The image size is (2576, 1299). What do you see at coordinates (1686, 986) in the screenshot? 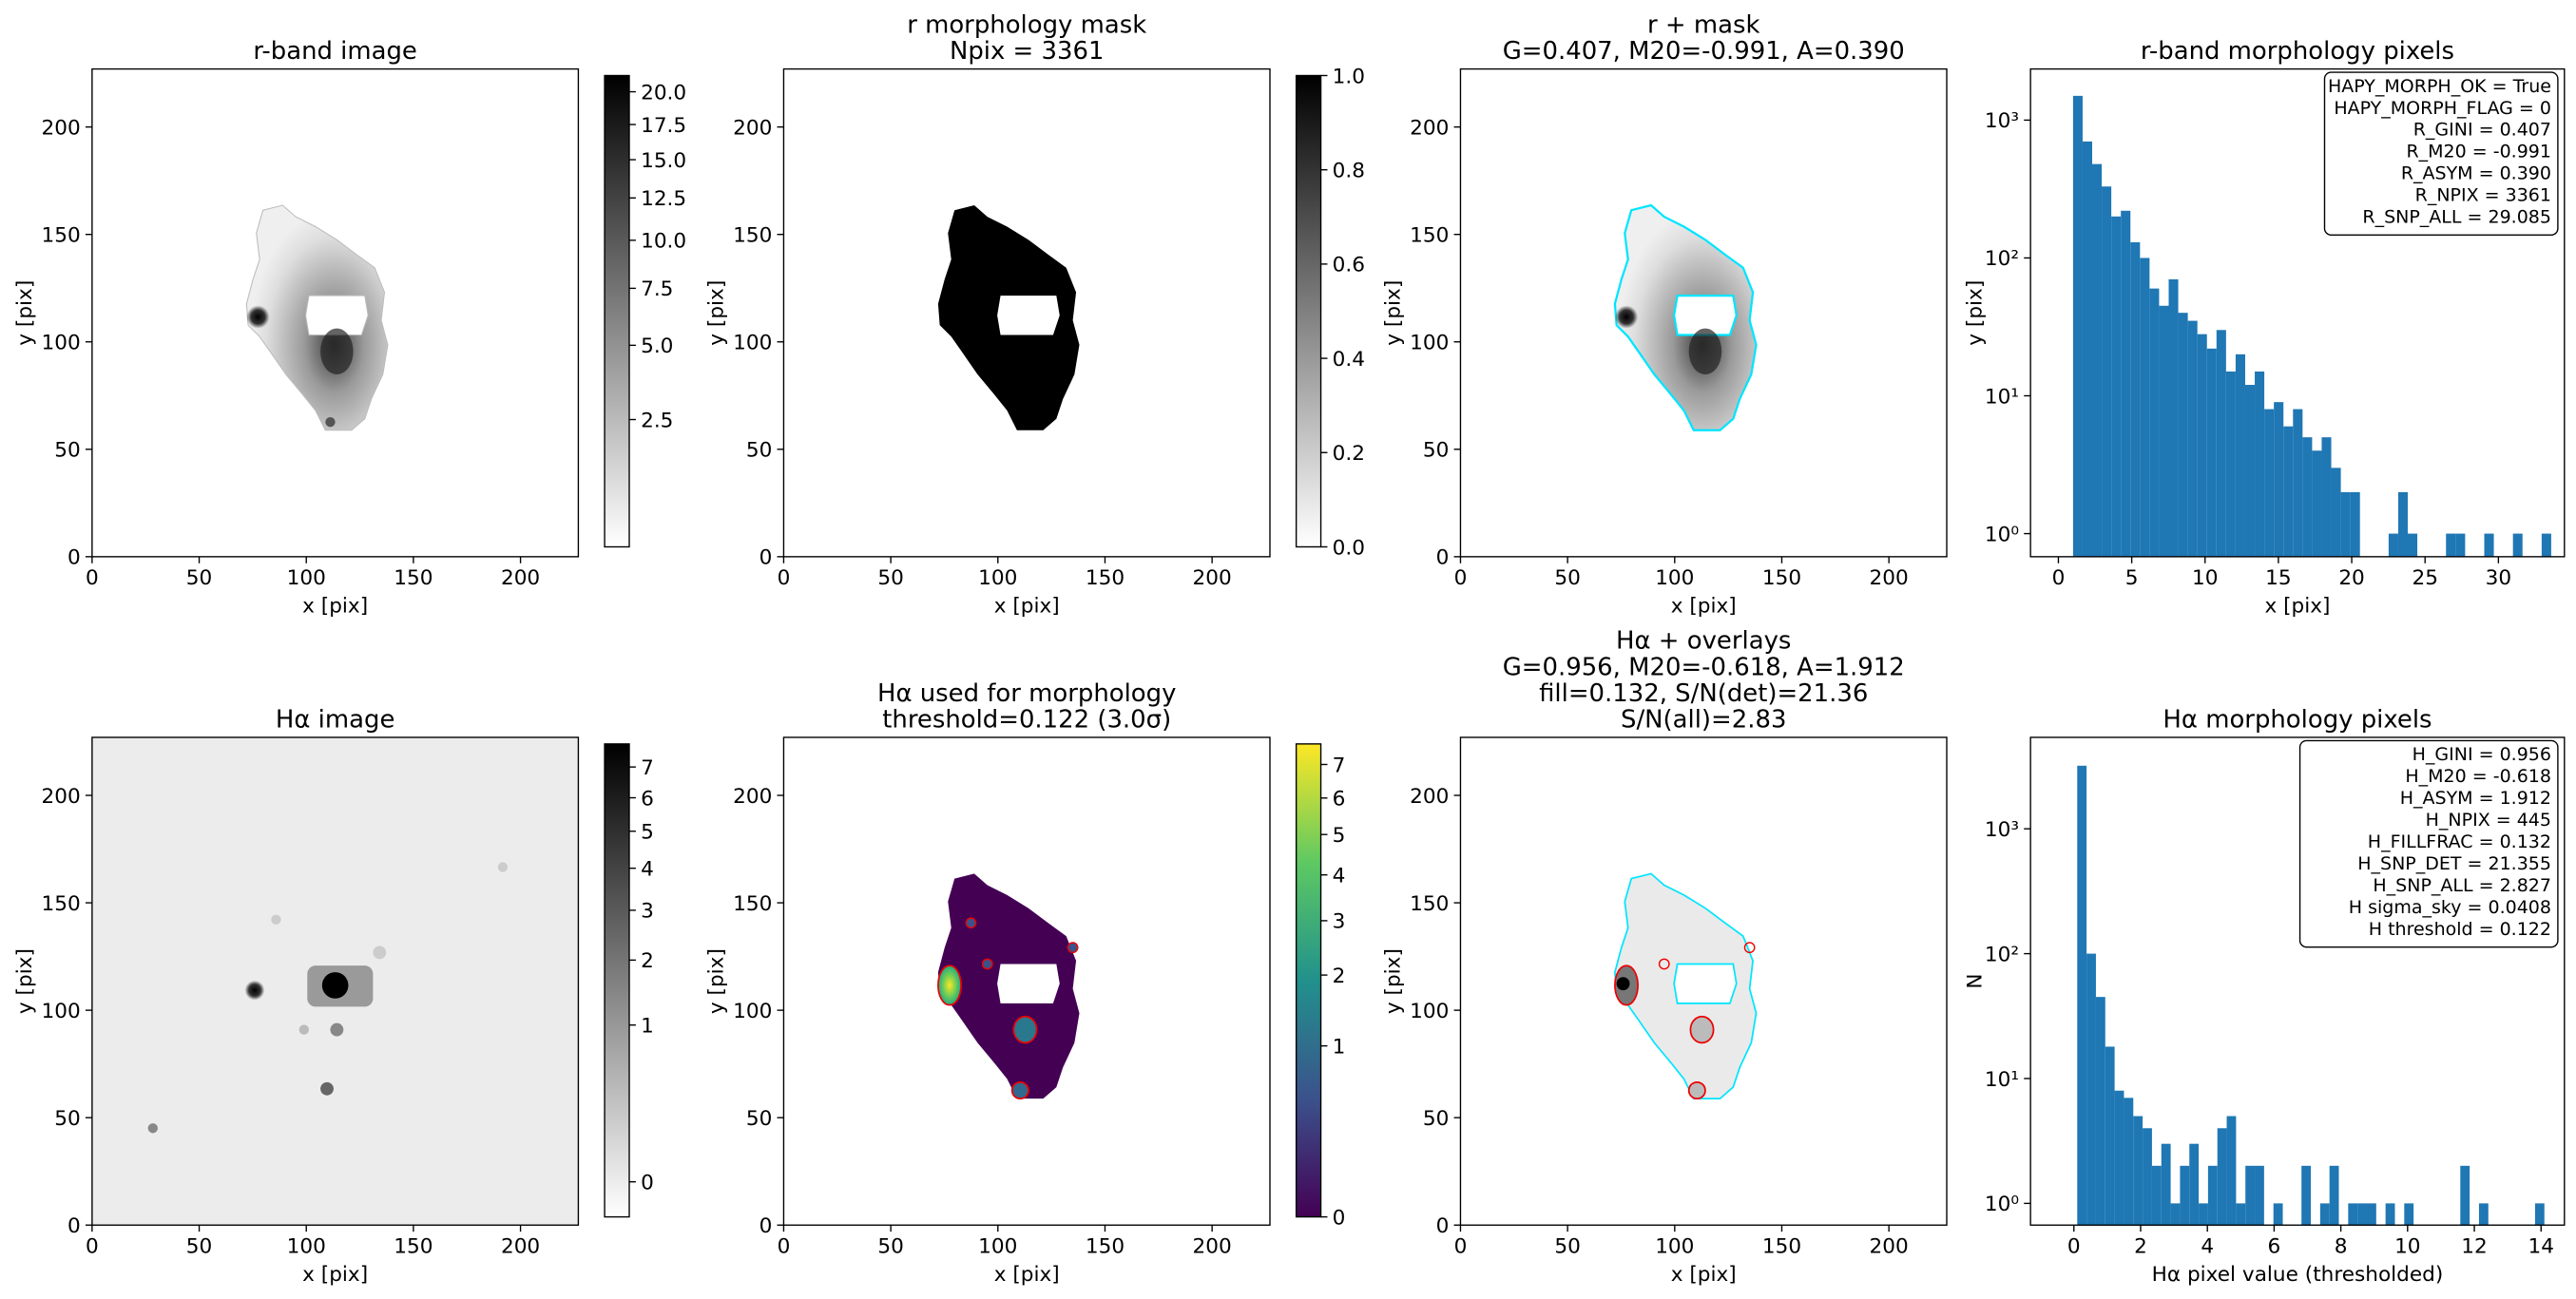
I see `image-halpha-overlay` at bounding box center [1686, 986].